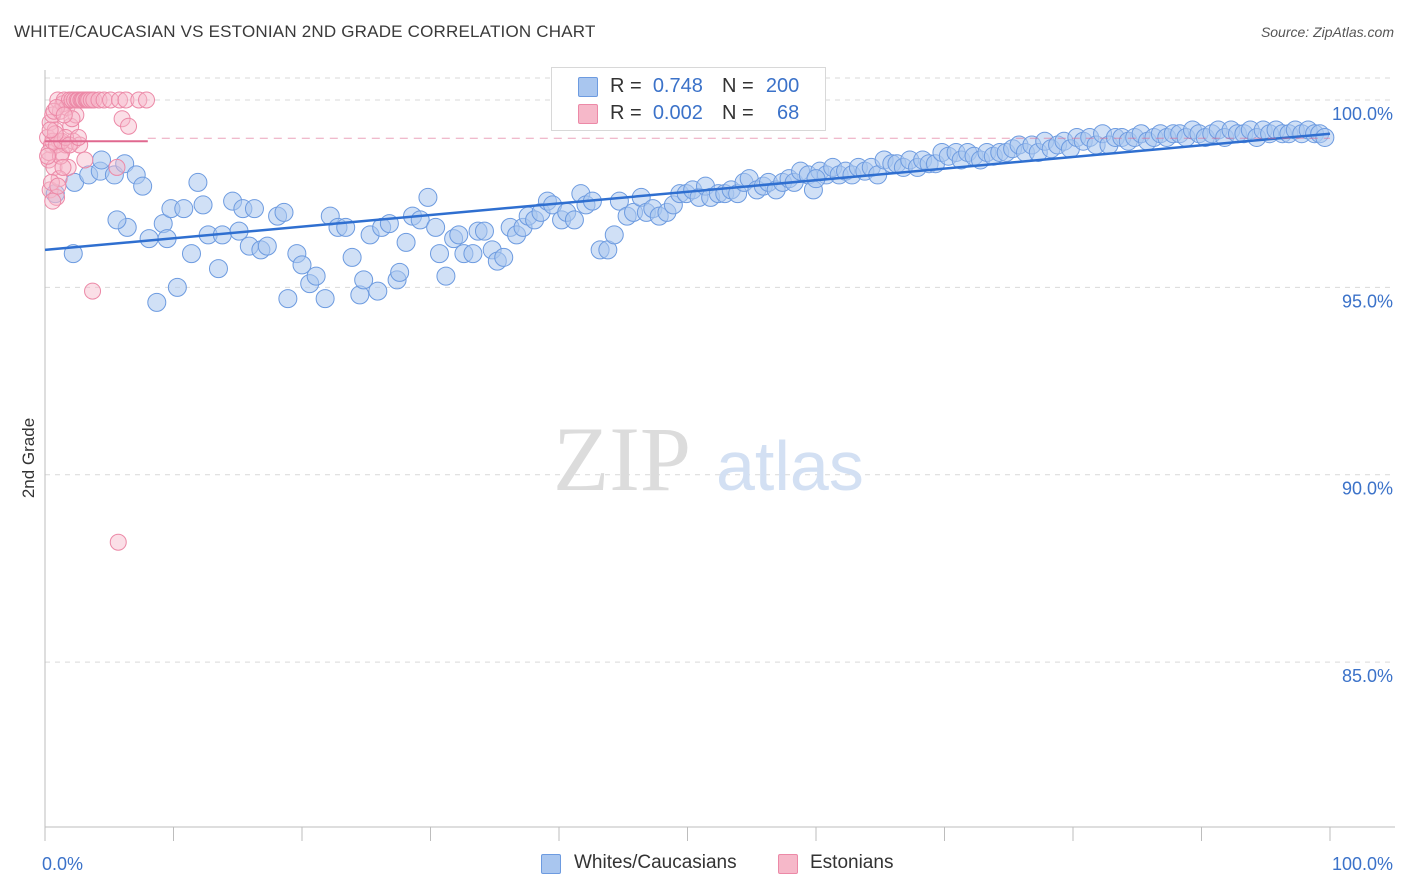  I want to click on legend-swatch-pink, so click(588, 114).